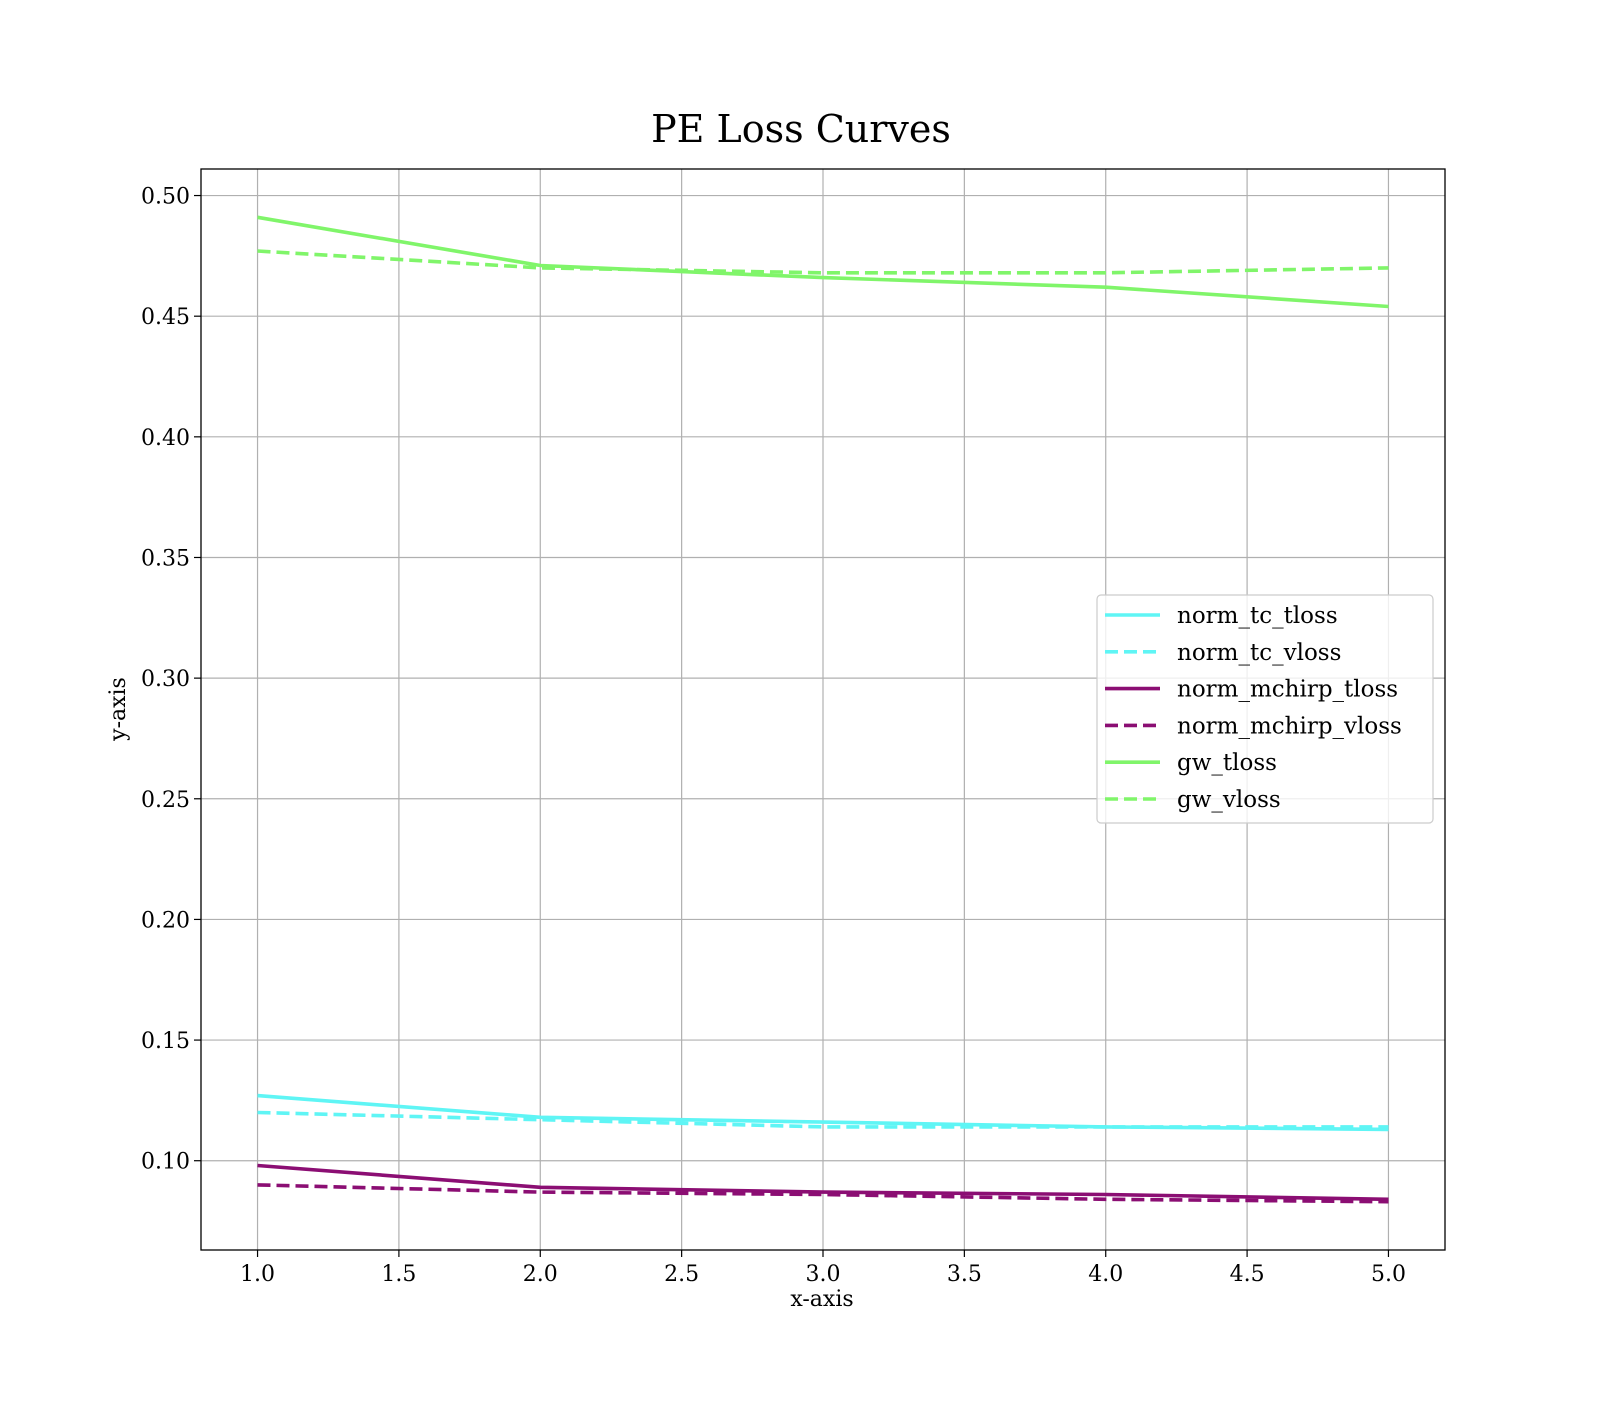 This screenshot has height=1404, width=1600. What do you see at coordinates (1247, 1274) in the screenshot?
I see `x-tick-label: 4.5` at bounding box center [1247, 1274].